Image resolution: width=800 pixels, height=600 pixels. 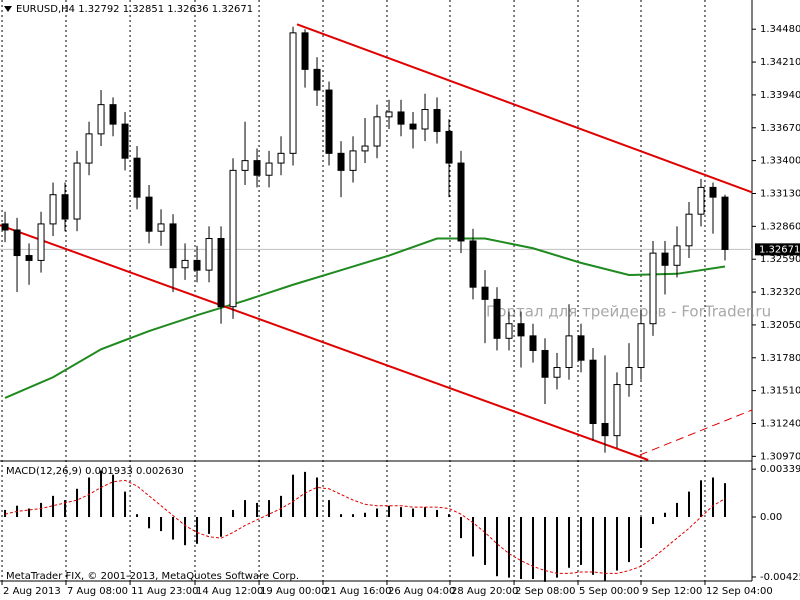 What do you see at coordinates (97, 591) in the screenshot?
I see `x-tick-label: 7 Aug 08:00` at bounding box center [97, 591].